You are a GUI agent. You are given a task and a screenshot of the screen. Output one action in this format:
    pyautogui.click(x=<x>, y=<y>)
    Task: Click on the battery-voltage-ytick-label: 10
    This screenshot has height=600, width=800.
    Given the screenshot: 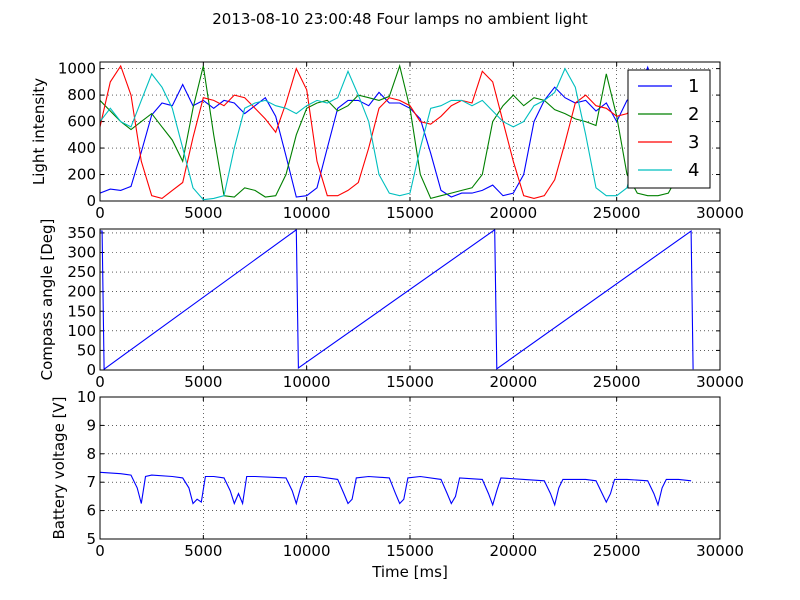 What is the action you would take?
    pyautogui.click(x=86, y=397)
    